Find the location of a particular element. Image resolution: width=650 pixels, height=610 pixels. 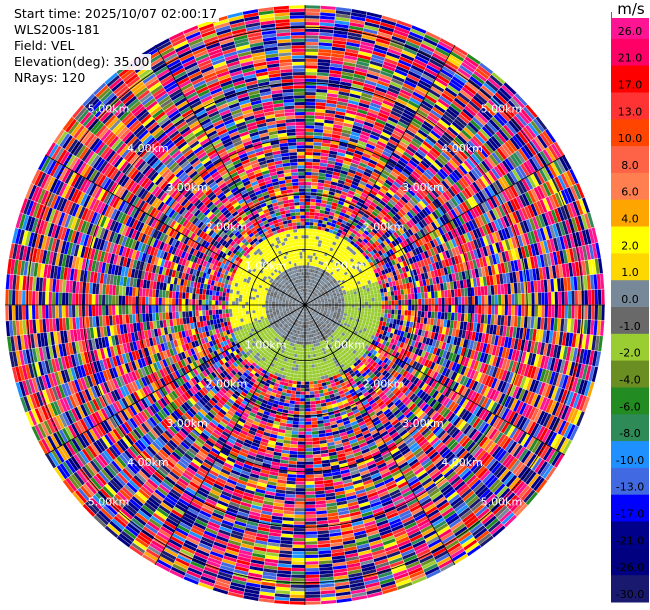

gate-1974 is located at coordinates (559, 183).